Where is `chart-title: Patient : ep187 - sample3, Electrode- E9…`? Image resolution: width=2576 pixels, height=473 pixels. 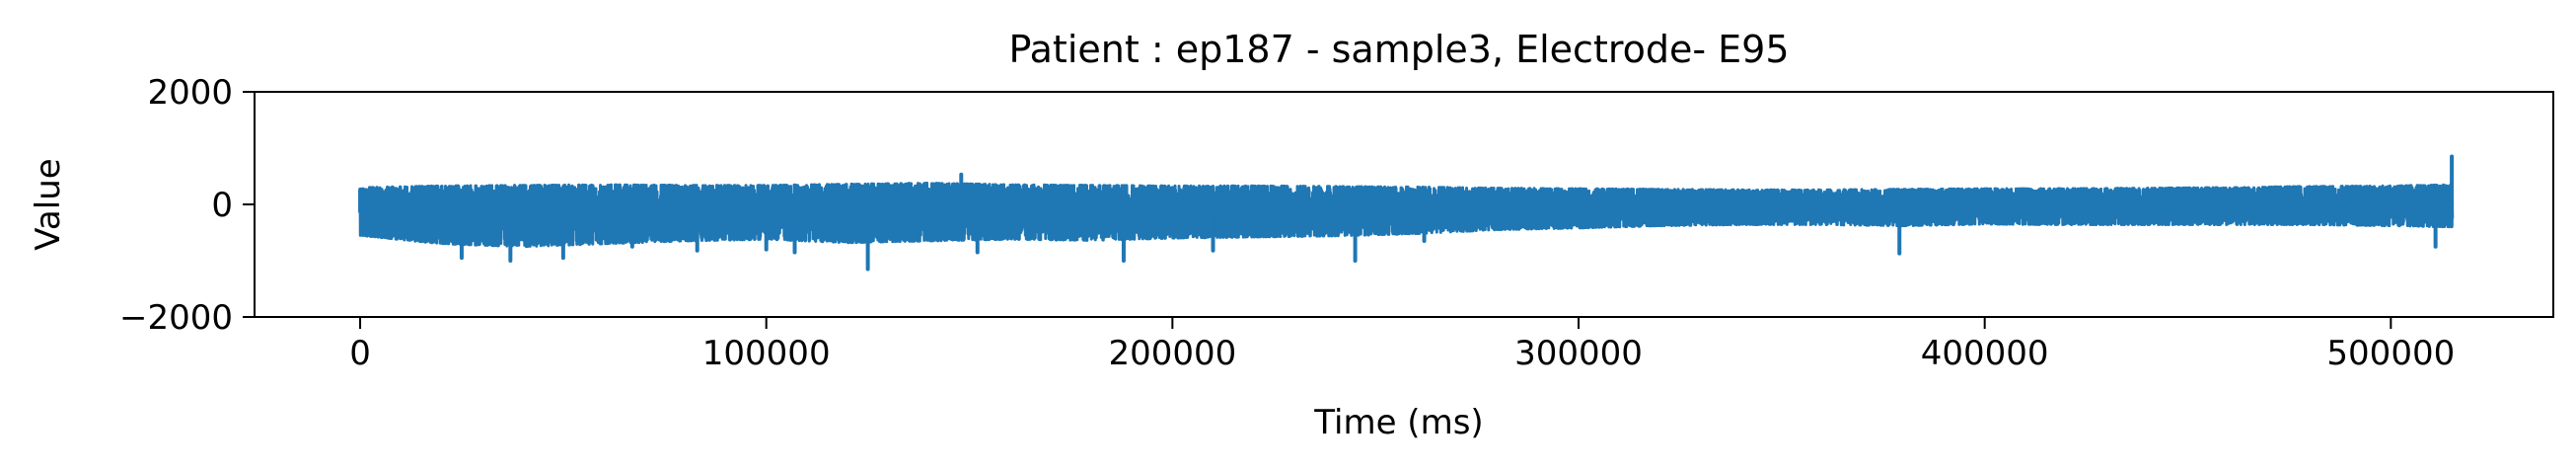
chart-title: Patient : ep187 - sample3, Electrode- E9… is located at coordinates (1398, 49).